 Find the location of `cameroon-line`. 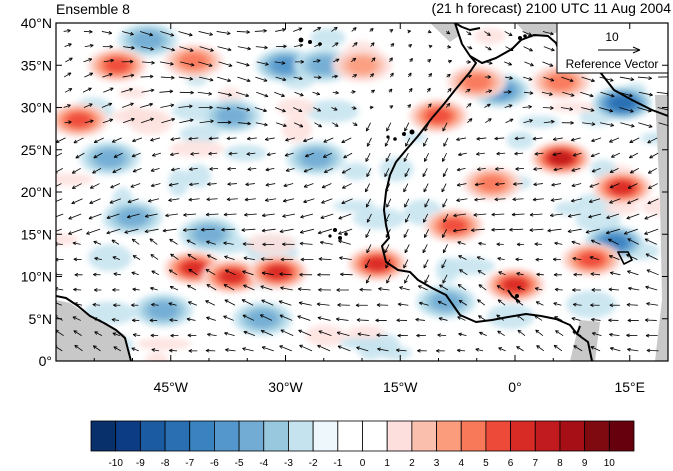

cameroon-line is located at coordinates (578, 330).